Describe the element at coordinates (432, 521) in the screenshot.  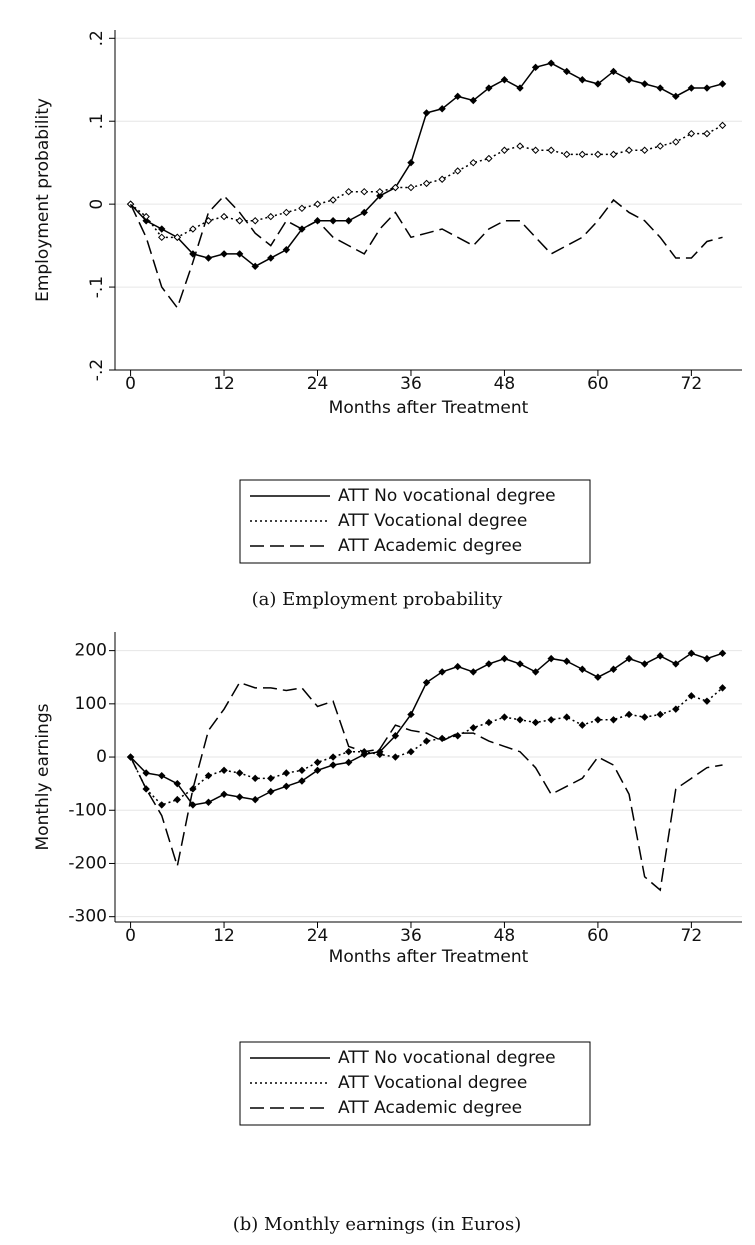
I see `legend-label: ATT Vocational degree` at that location.